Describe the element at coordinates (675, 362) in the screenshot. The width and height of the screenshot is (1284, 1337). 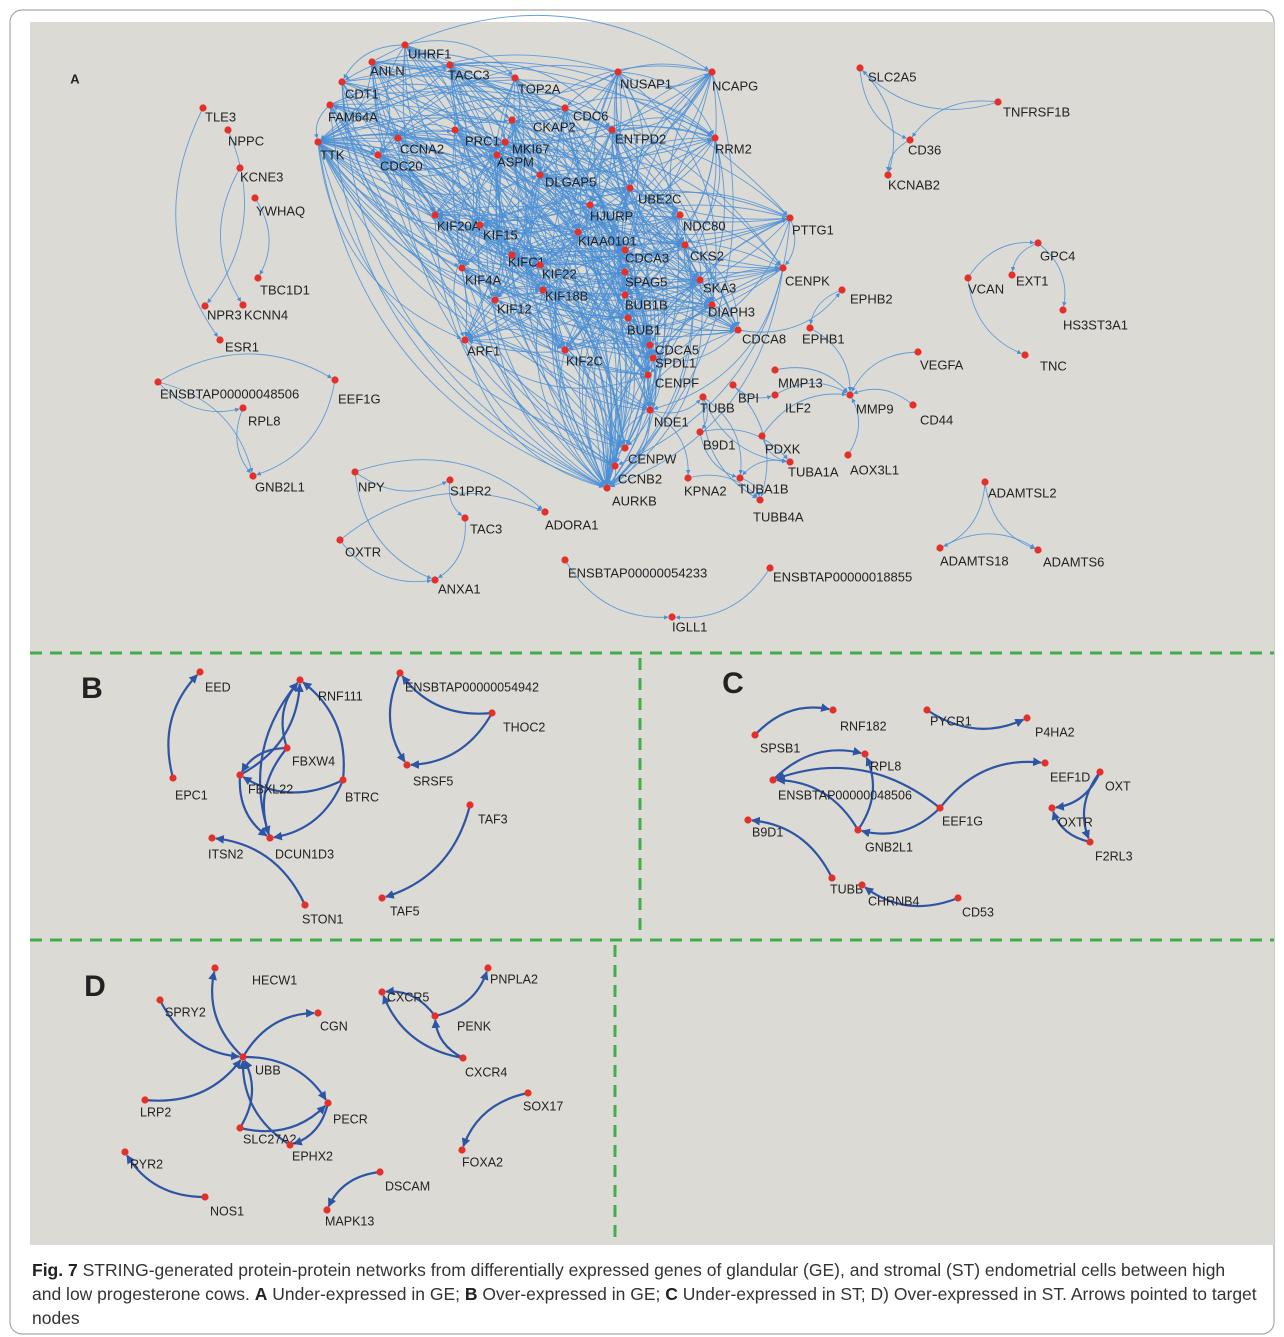
I see `node-label: SPDL1` at that location.